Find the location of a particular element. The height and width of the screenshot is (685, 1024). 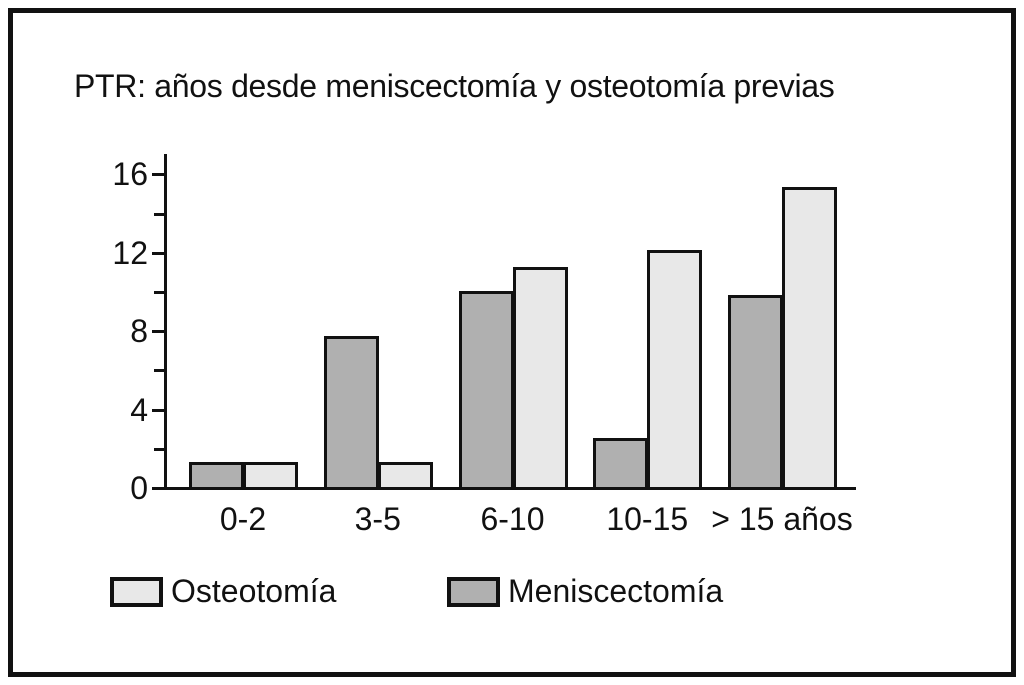

x-axis-category-label: > 15 años is located at coordinates (782, 519).